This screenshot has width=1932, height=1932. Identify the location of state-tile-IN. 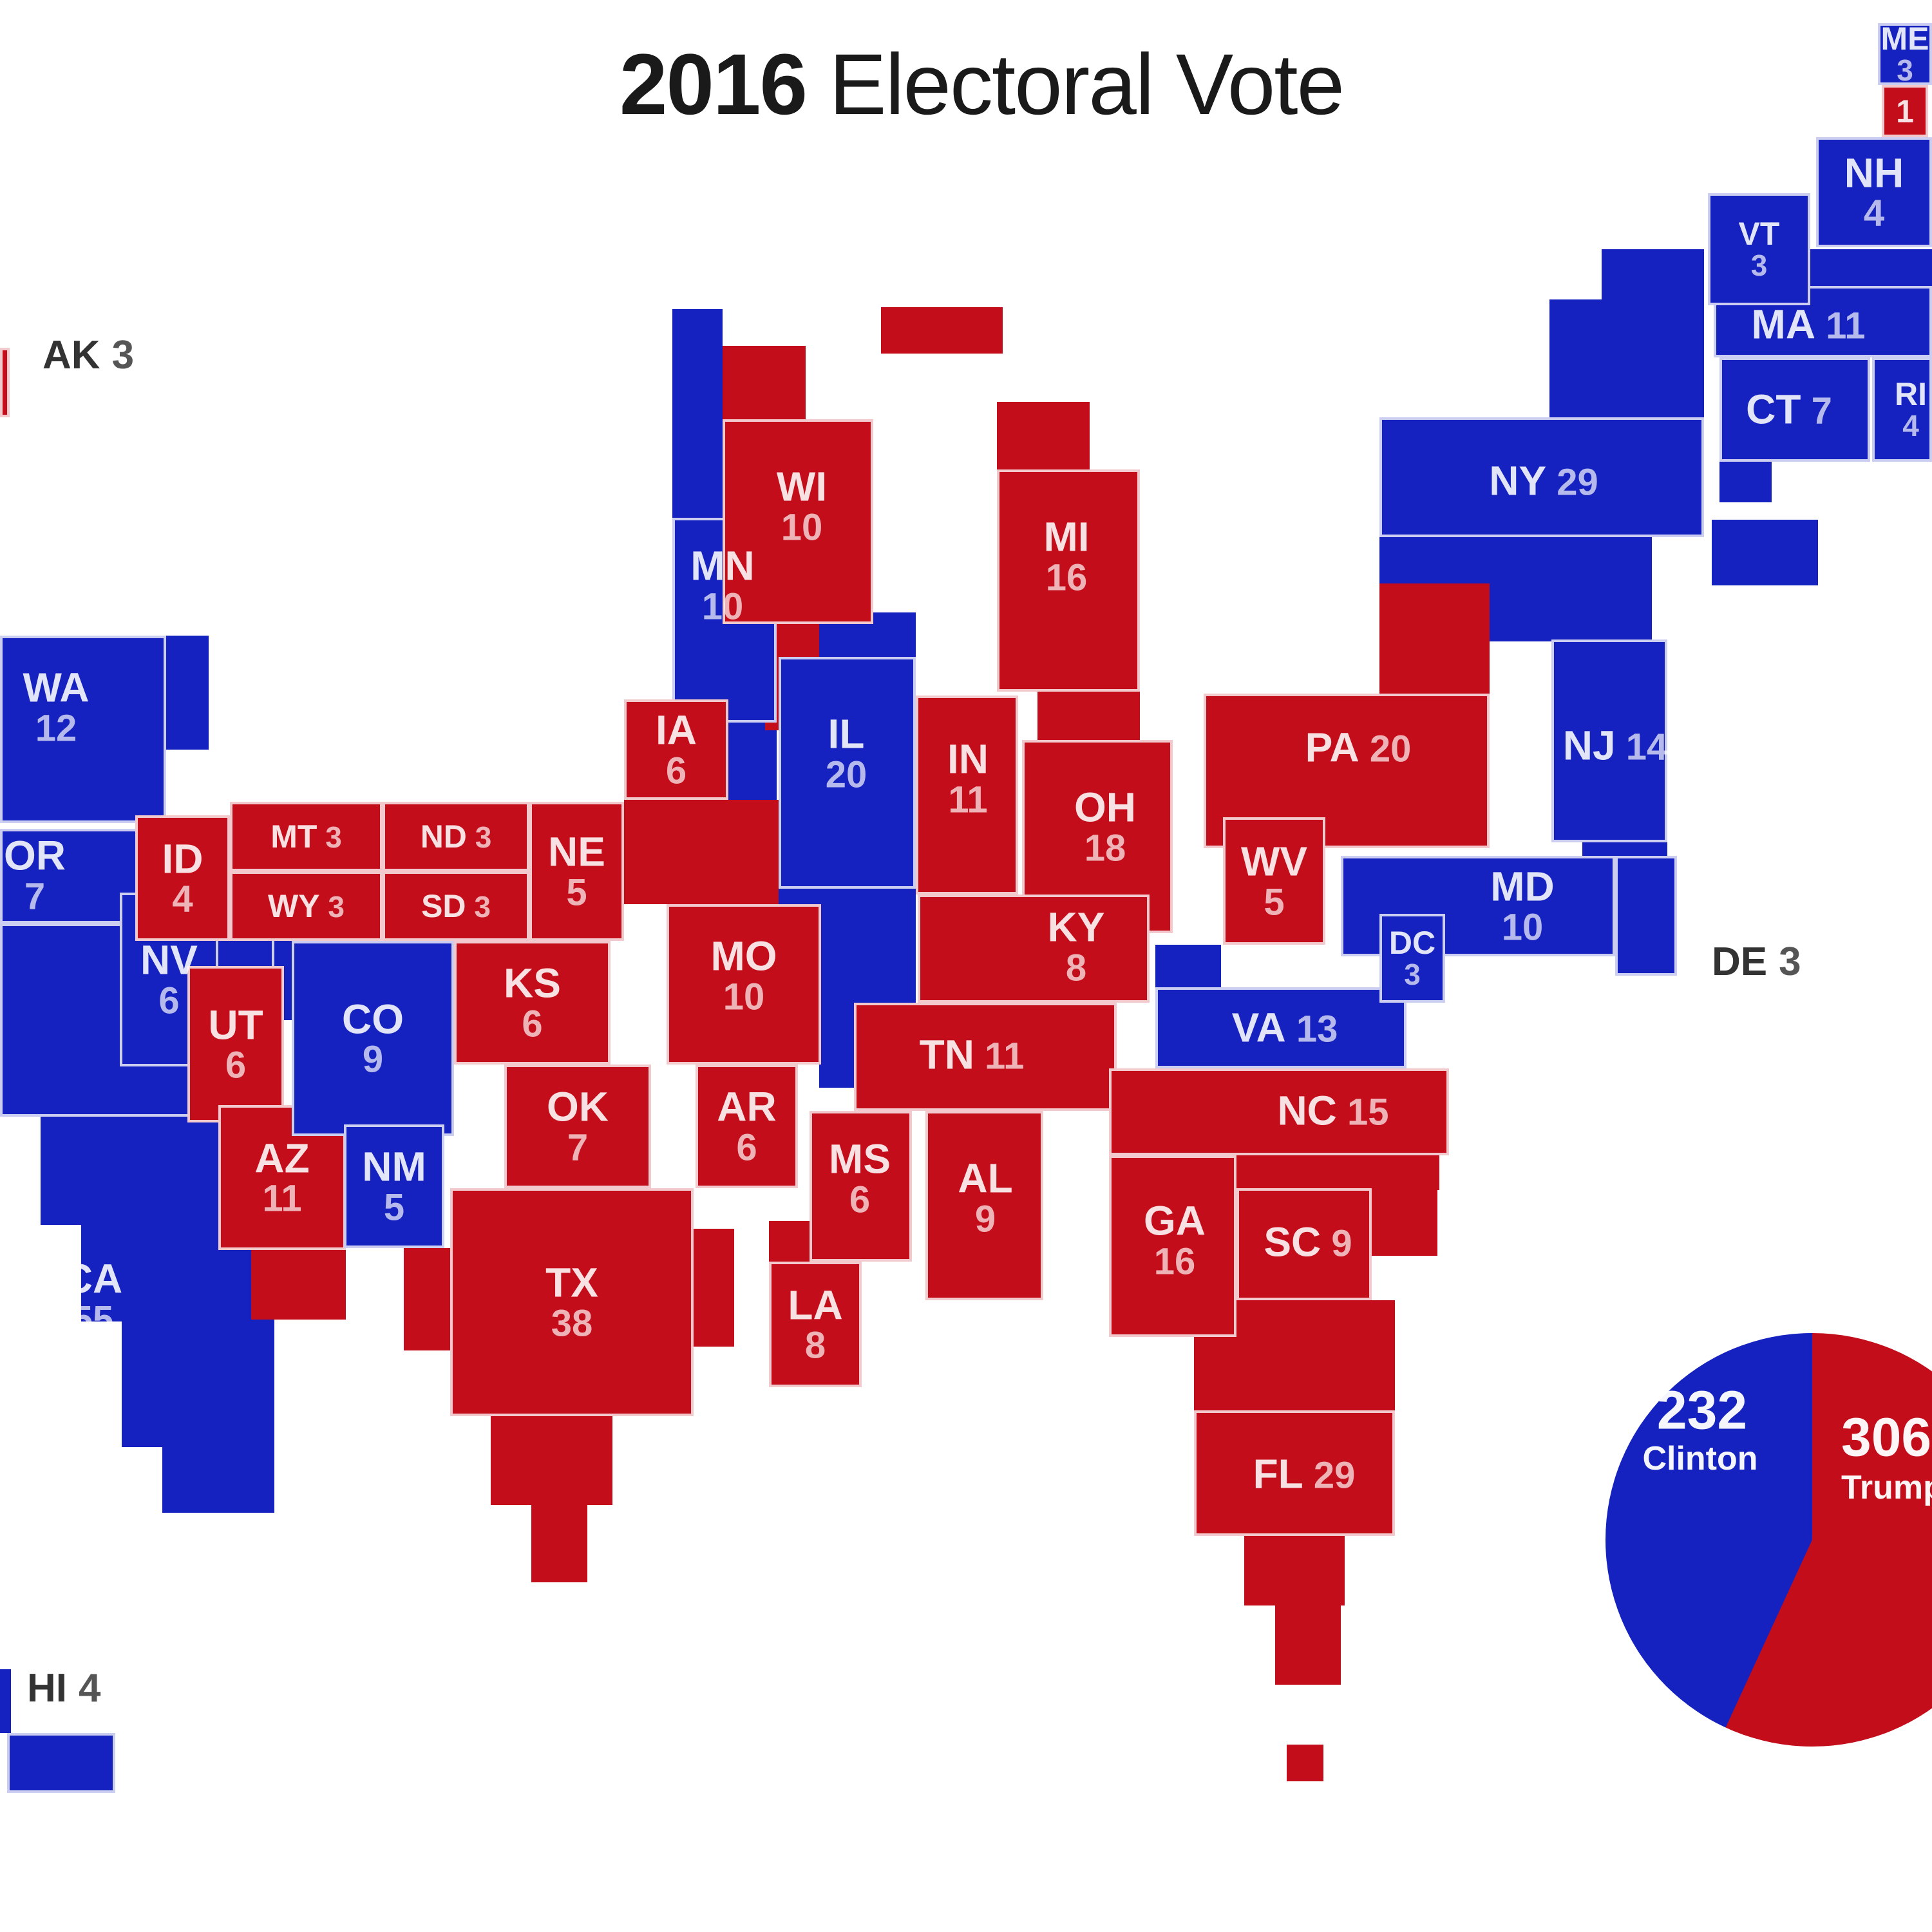
(967, 795).